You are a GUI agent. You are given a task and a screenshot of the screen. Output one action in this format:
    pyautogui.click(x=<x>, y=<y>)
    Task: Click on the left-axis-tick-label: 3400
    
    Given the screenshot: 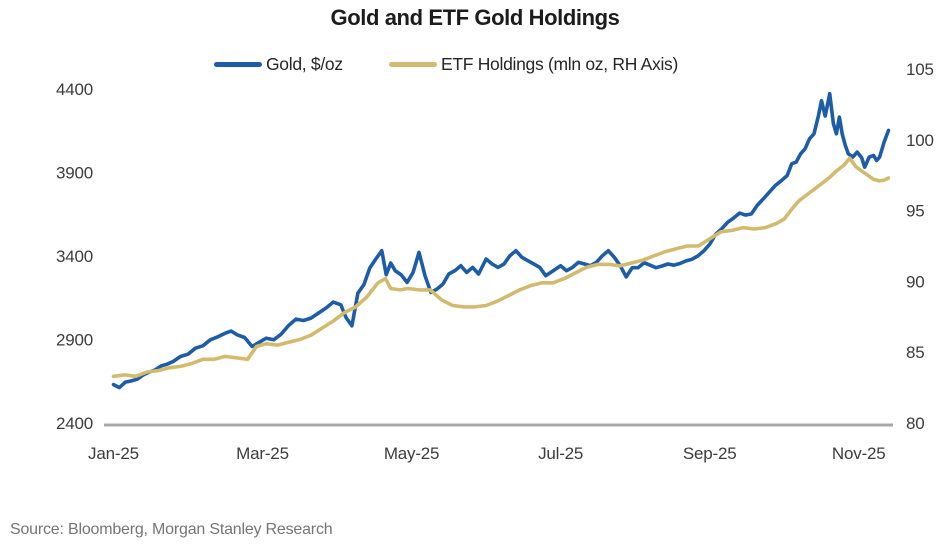 What is the action you would take?
    pyautogui.click(x=74, y=256)
    